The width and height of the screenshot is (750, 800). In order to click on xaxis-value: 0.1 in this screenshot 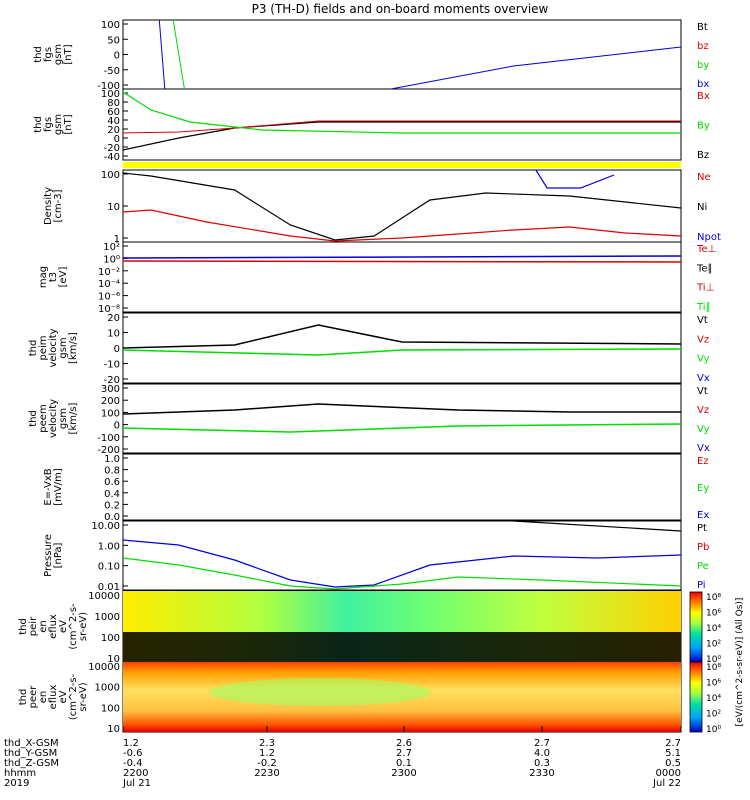, I will do `click(404, 763)`.